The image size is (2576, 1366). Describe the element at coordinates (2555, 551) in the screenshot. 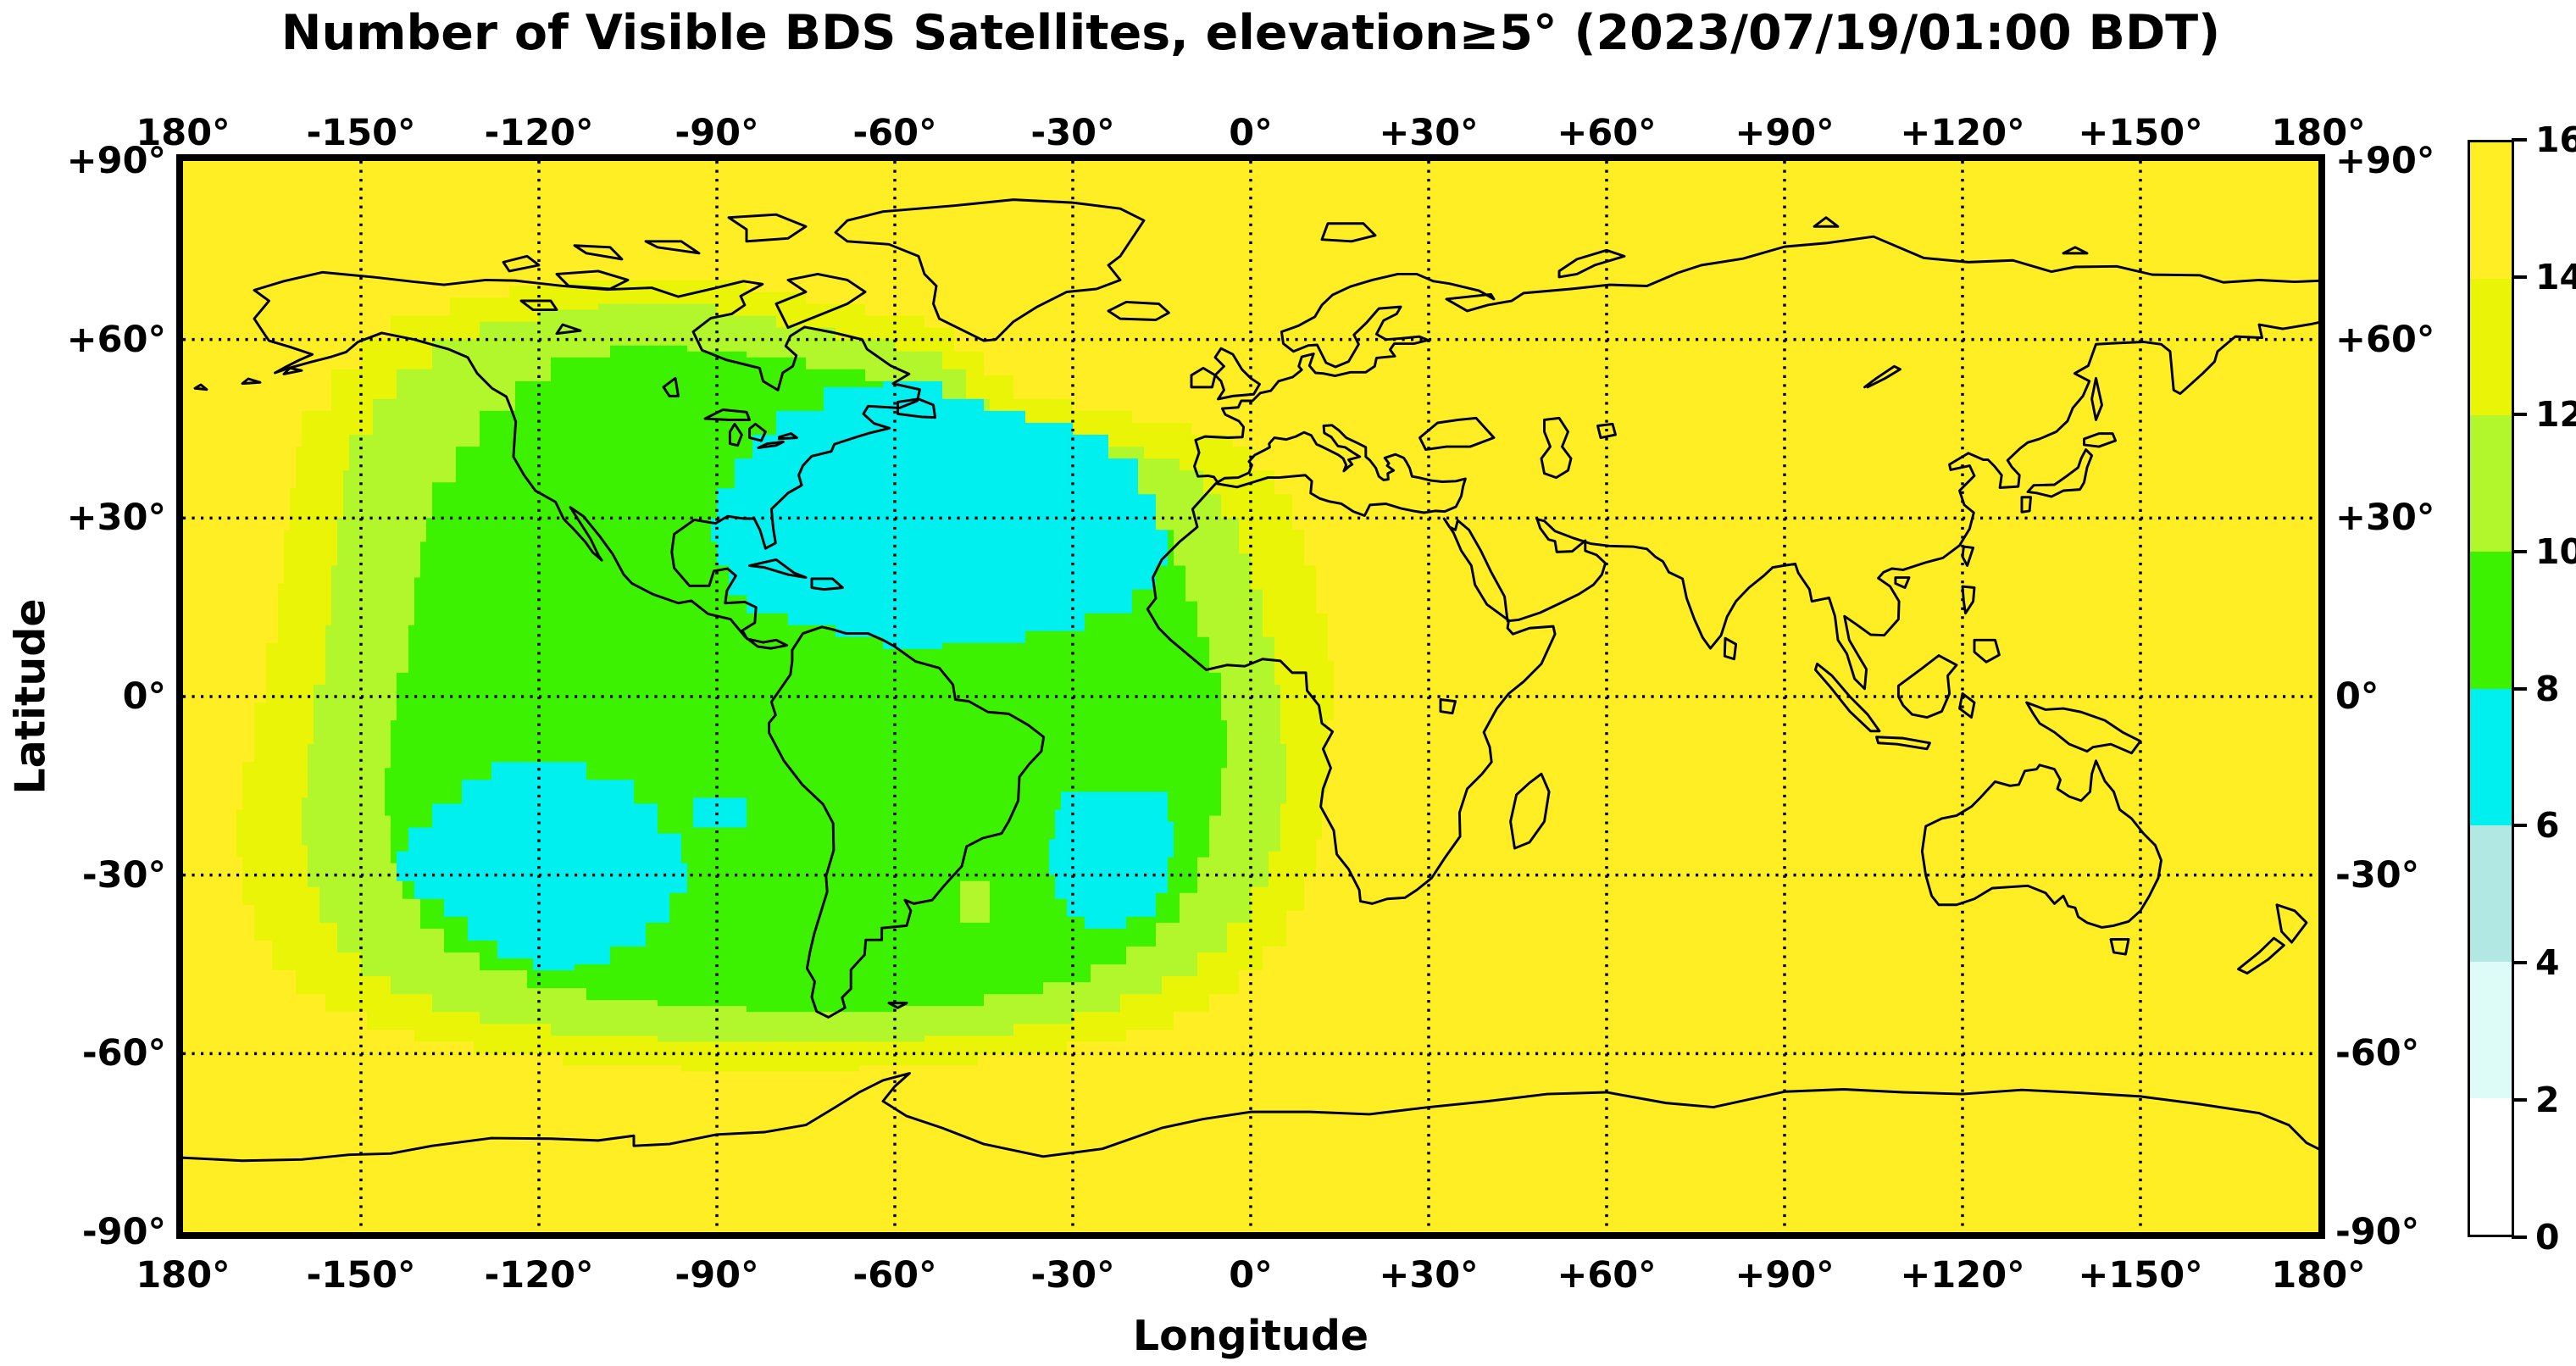

I see `colorbar-tick-label: 10` at that location.